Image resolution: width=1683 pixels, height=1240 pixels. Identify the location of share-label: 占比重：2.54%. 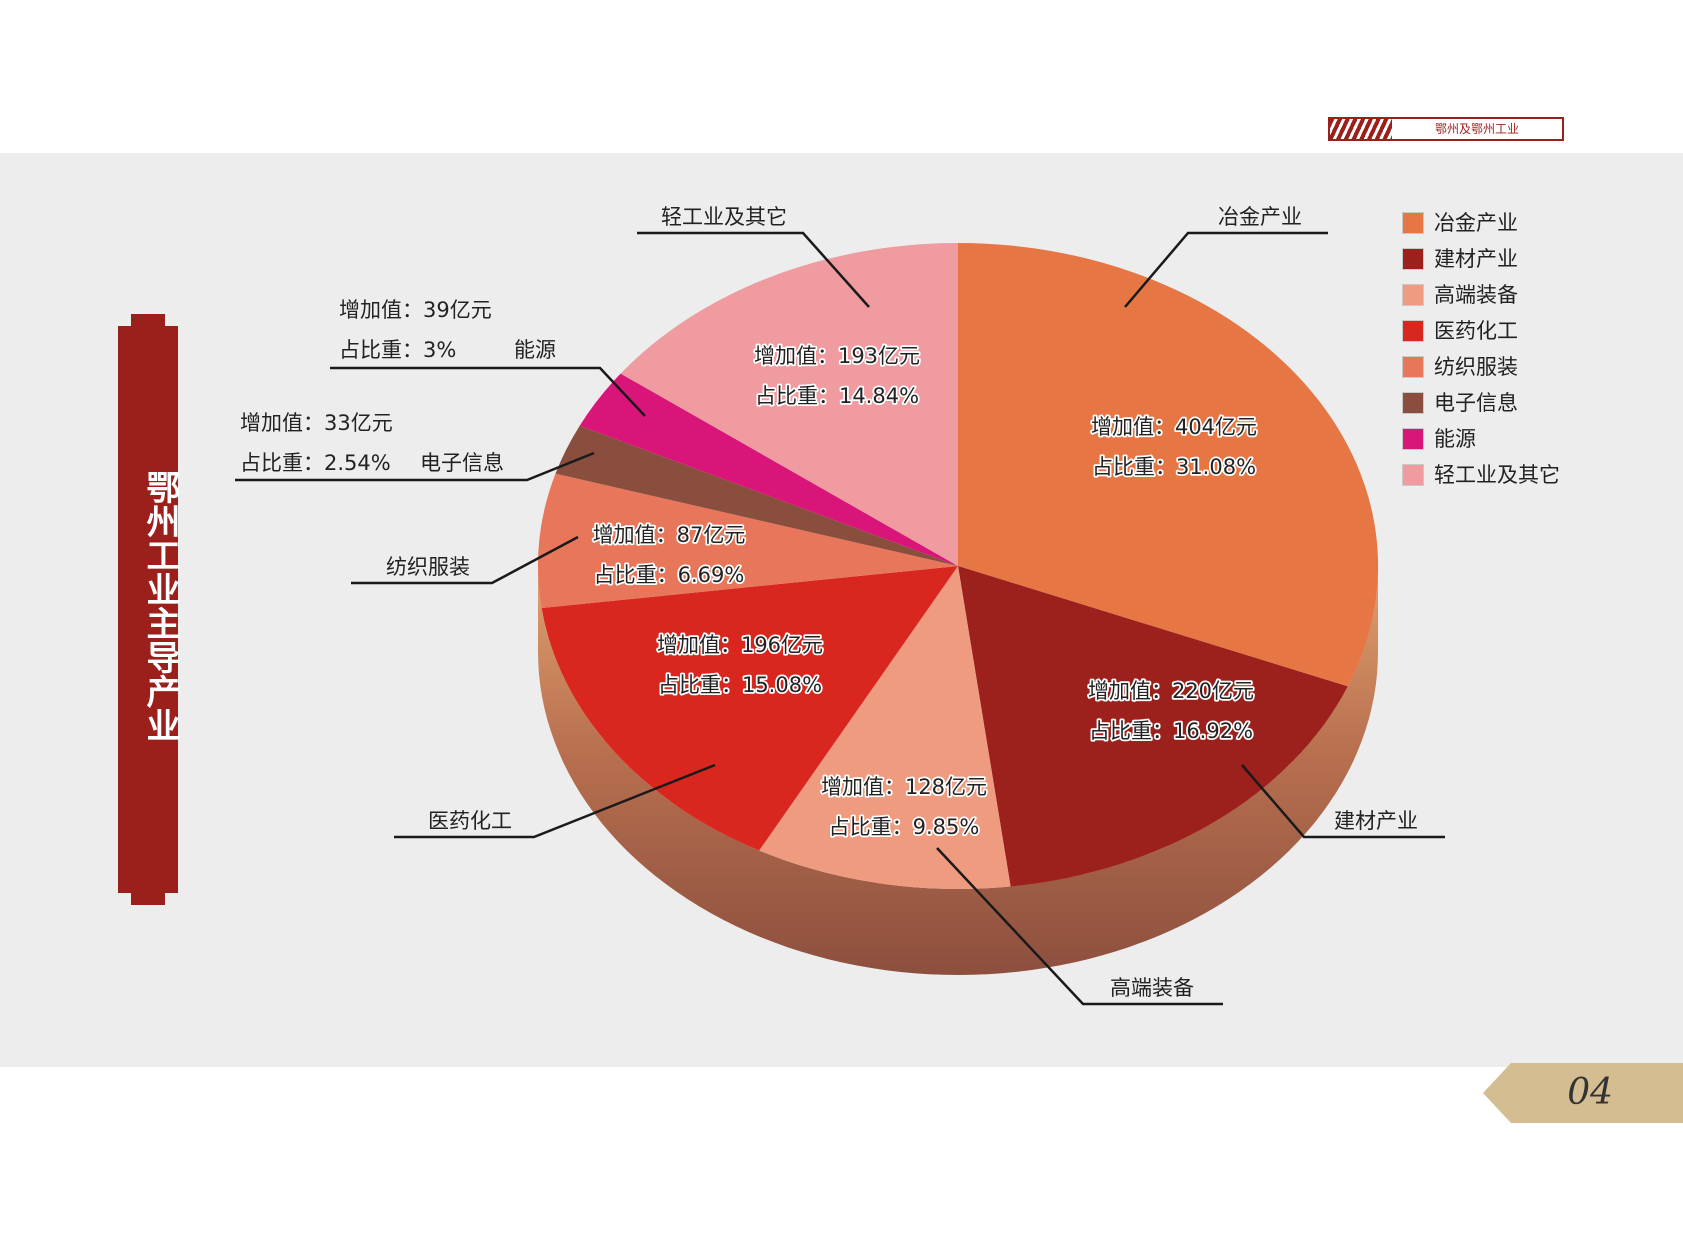
(315, 463).